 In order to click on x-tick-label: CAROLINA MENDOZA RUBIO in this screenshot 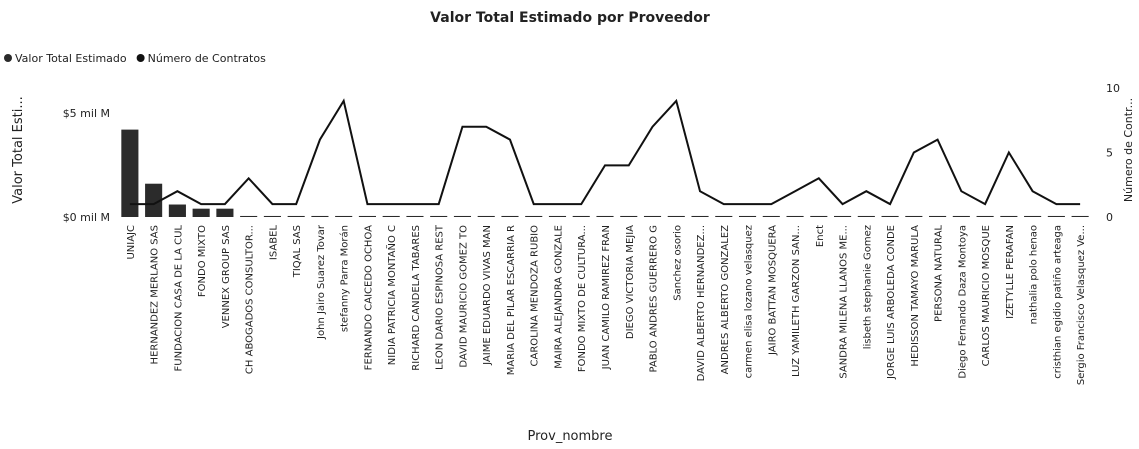, I will do `click(535, 296)`.